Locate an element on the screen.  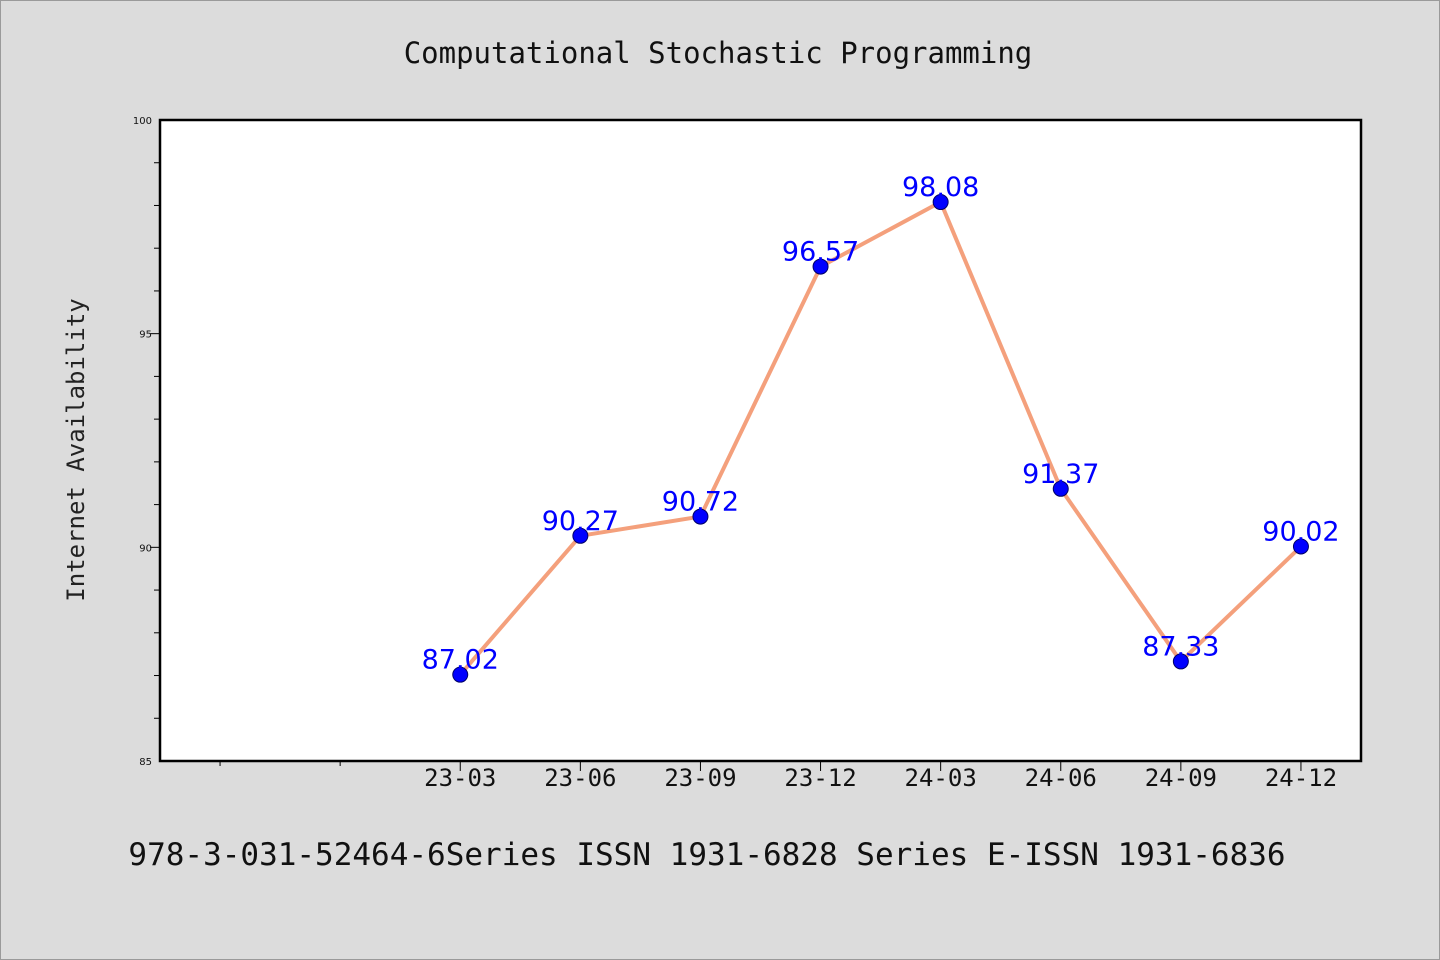
y-tick-labels: 85 90 95 100 is located at coordinates (142, 442).